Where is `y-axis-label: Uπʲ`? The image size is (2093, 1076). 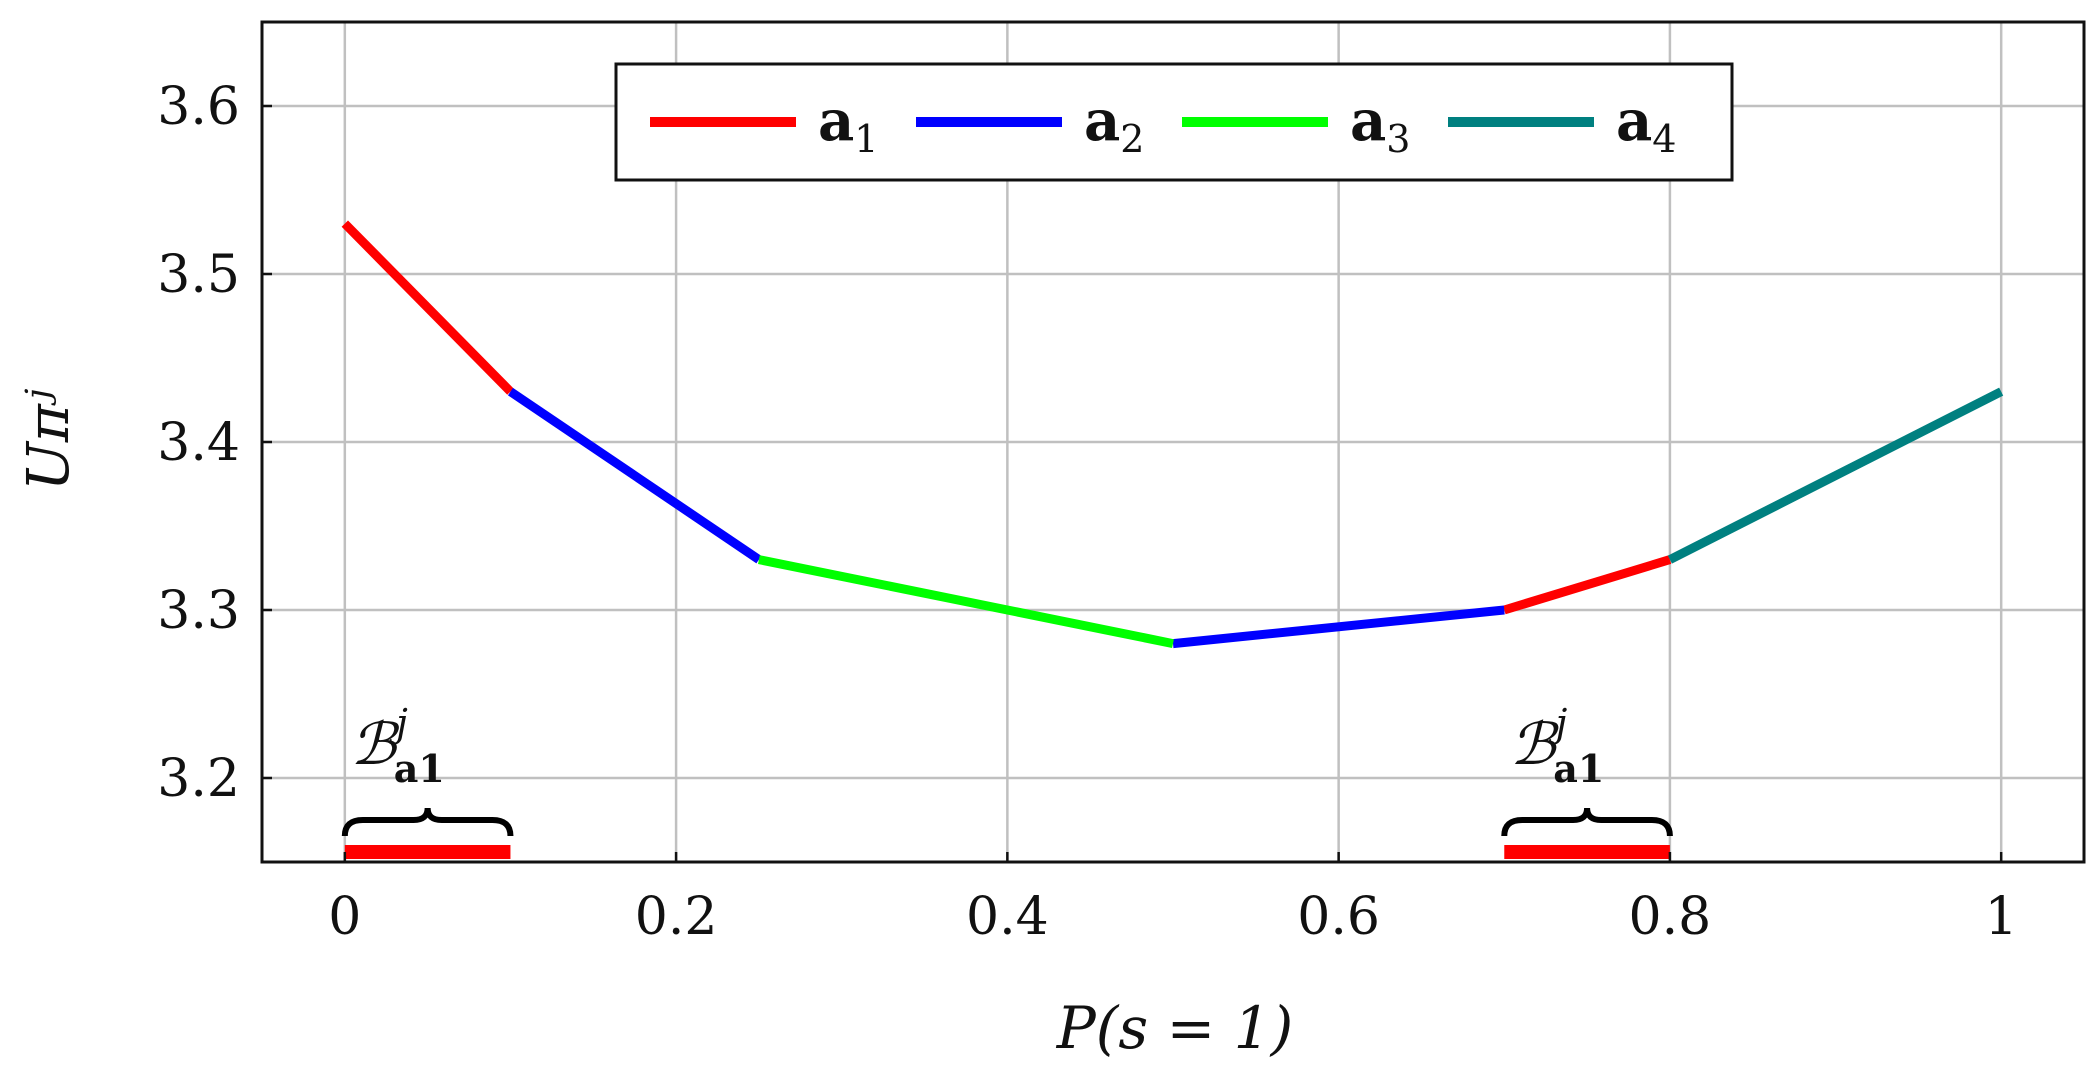 y-axis-label: Uπʲ is located at coordinates (48, 439).